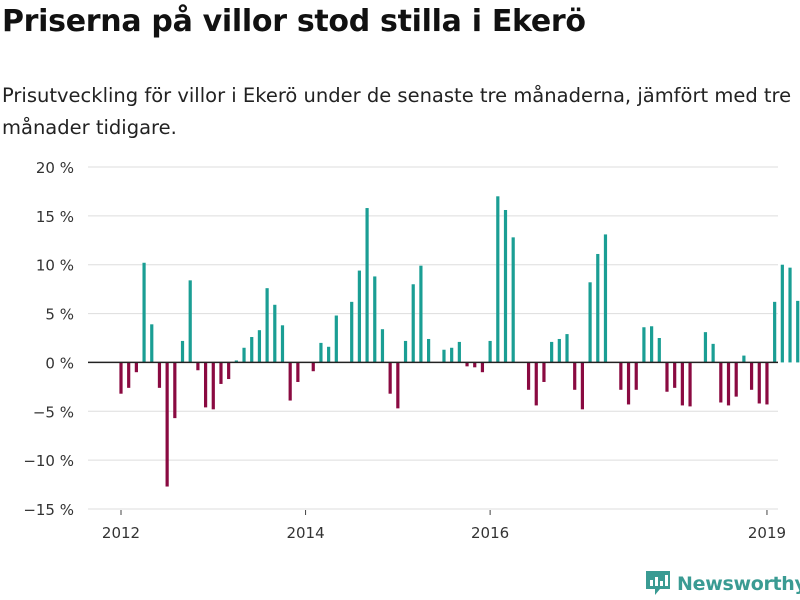  I want to click on y-axis: 20 % 15 % 10 % 5 % 0 % −5 % −10 % −15 %, so click(48, 339).